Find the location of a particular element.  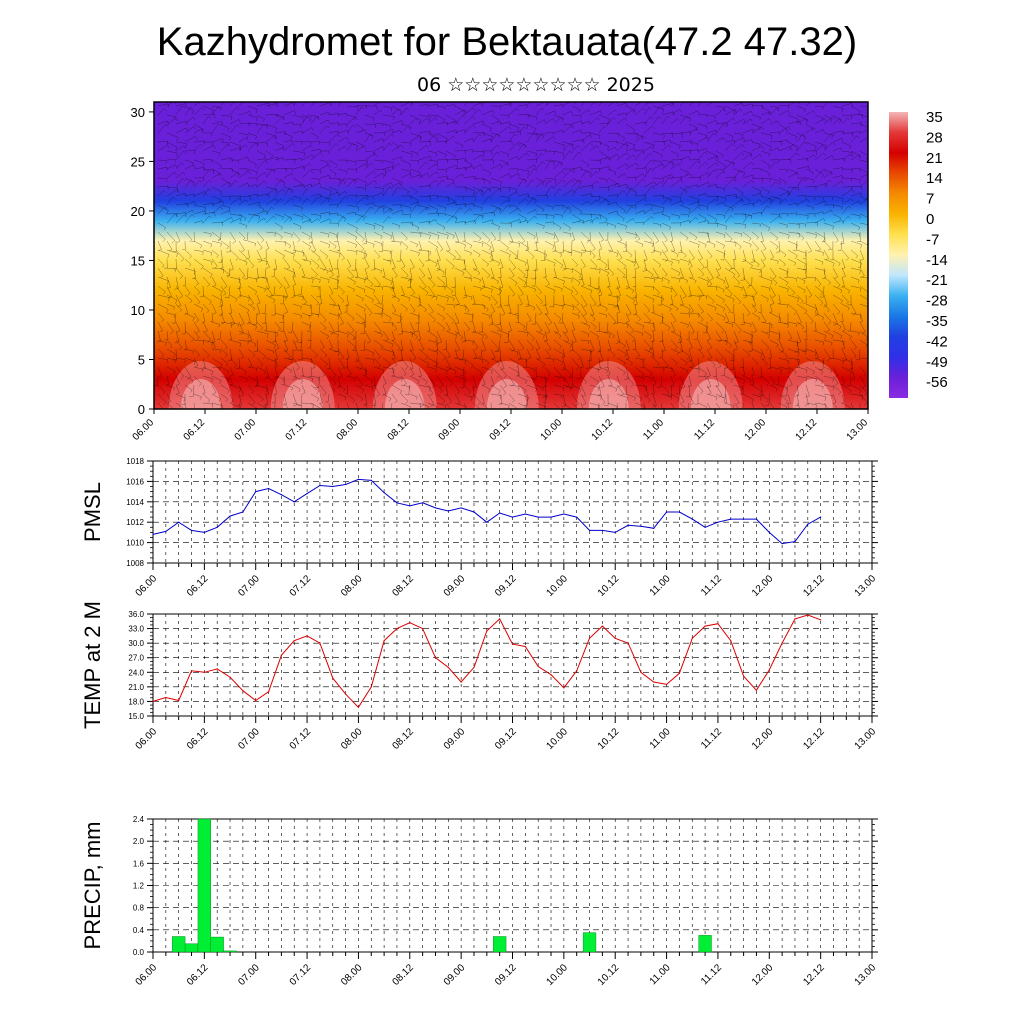

heatmap-x-tick-label: 07.12 is located at coordinates (297, 430).